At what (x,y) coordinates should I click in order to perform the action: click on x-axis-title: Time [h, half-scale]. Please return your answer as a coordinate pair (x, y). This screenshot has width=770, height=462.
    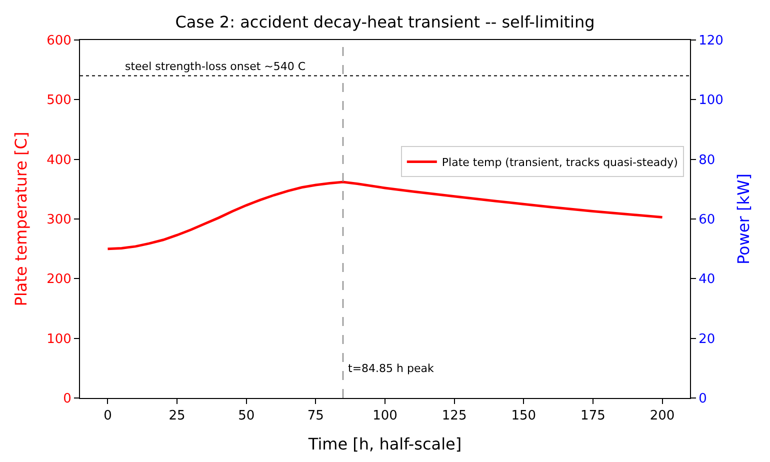
    Looking at the image, I should click on (384, 444).